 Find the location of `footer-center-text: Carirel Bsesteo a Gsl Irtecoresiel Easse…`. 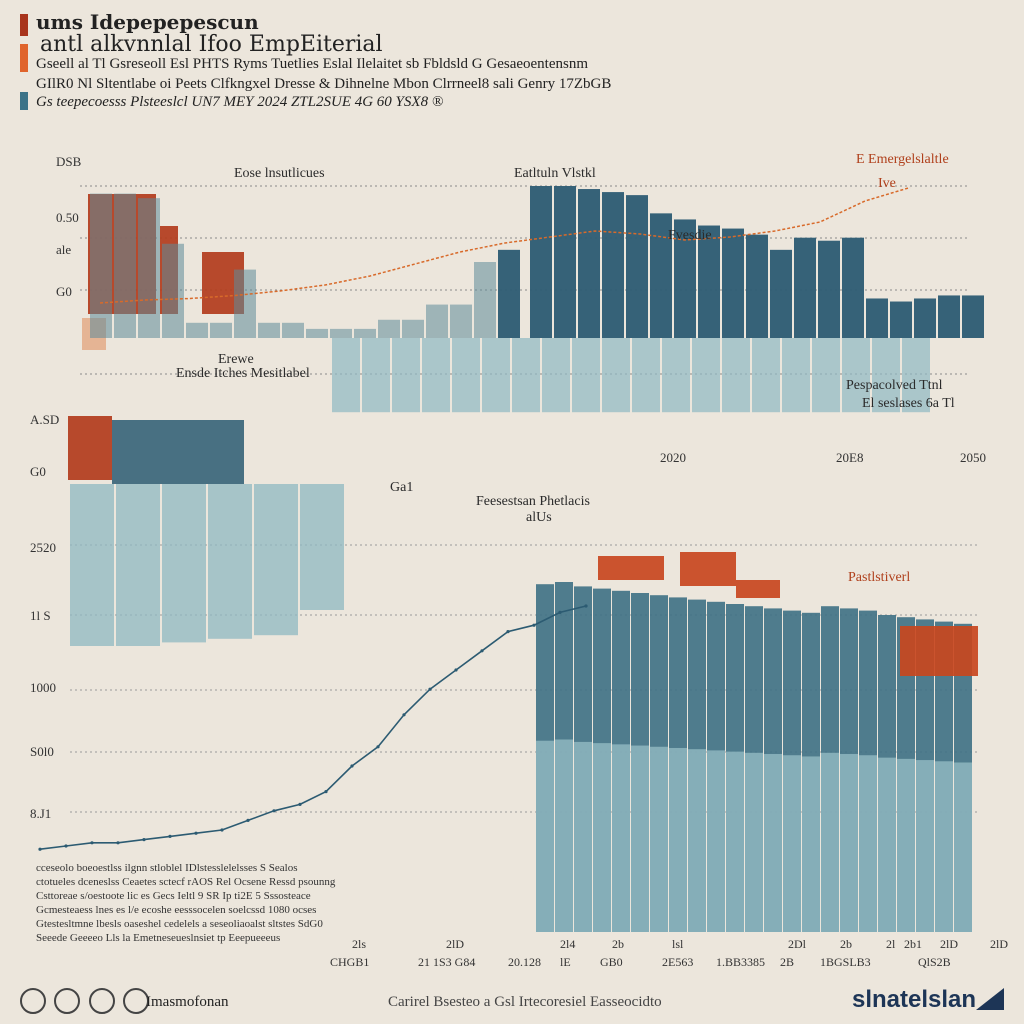

footer-center-text: Carirel Bsesteo a Gsl Irtecoresiel Easse… is located at coordinates (525, 1002).